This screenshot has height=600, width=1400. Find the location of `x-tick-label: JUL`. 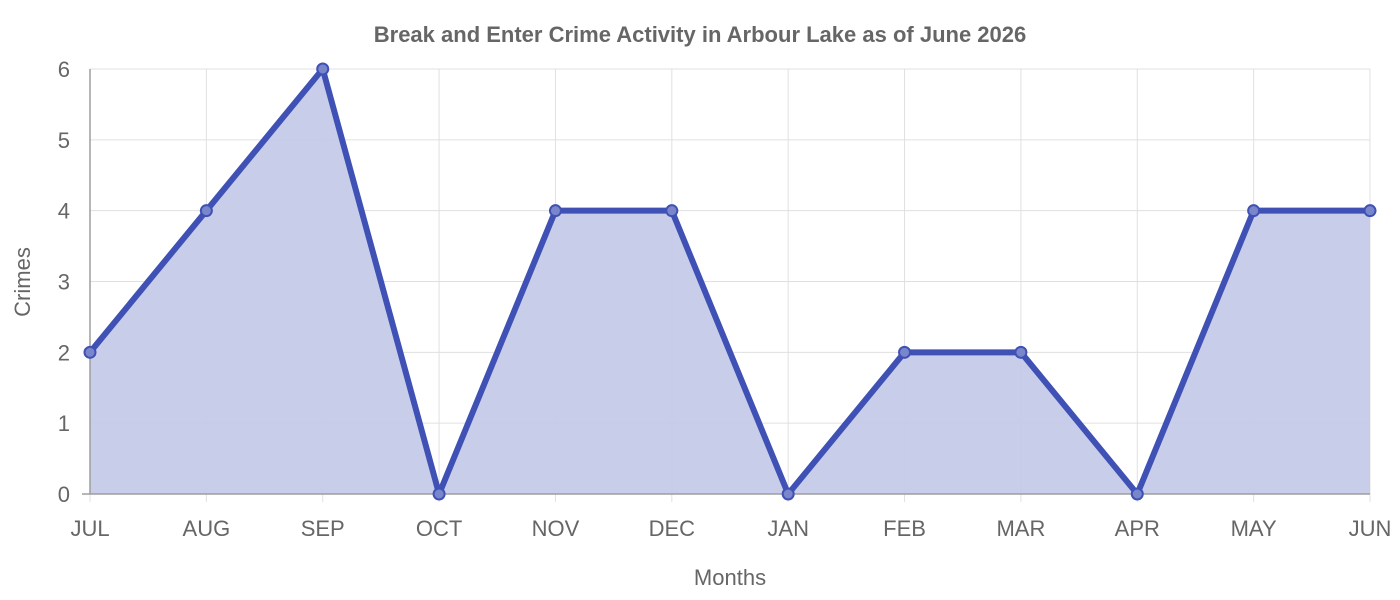

x-tick-label: JUL is located at coordinates (89, 528).